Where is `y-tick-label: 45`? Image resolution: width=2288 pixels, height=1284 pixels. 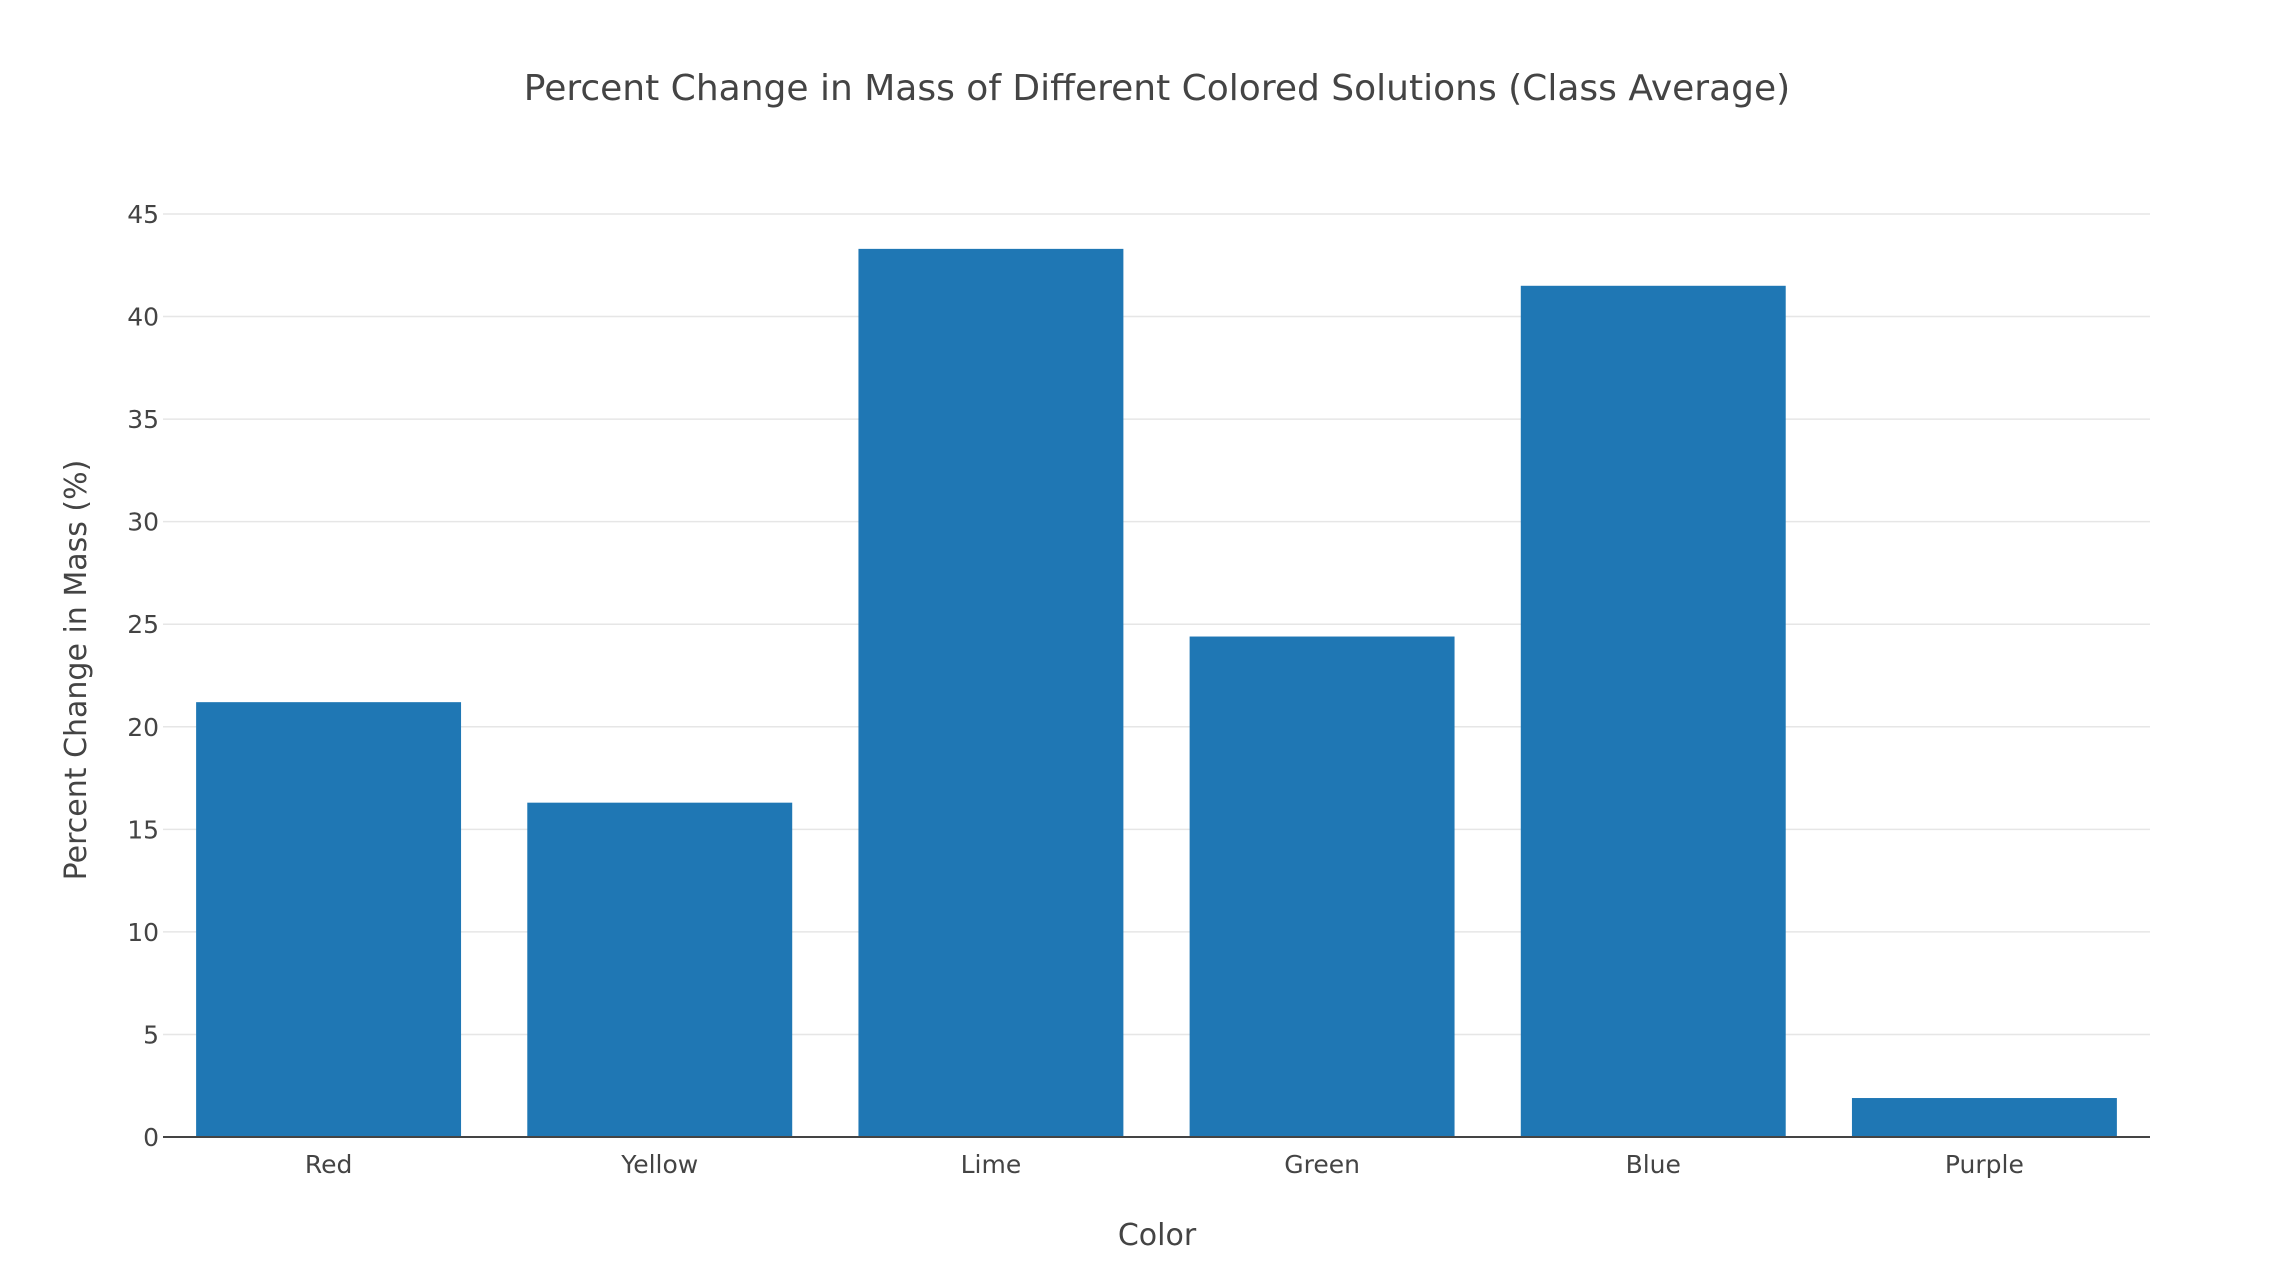
y-tick-label: 45 is located at coordinates (143, 214).